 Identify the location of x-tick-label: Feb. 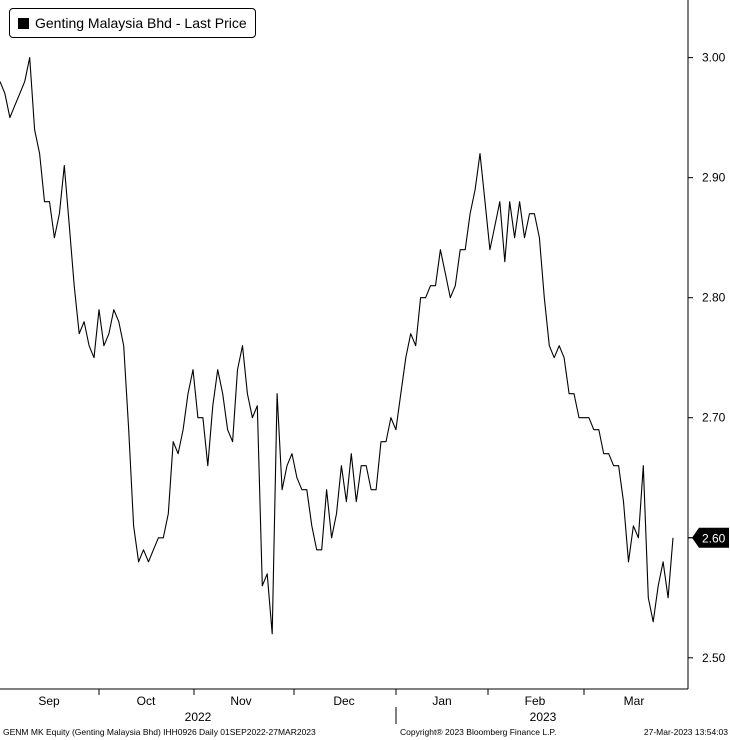
(535, 701).